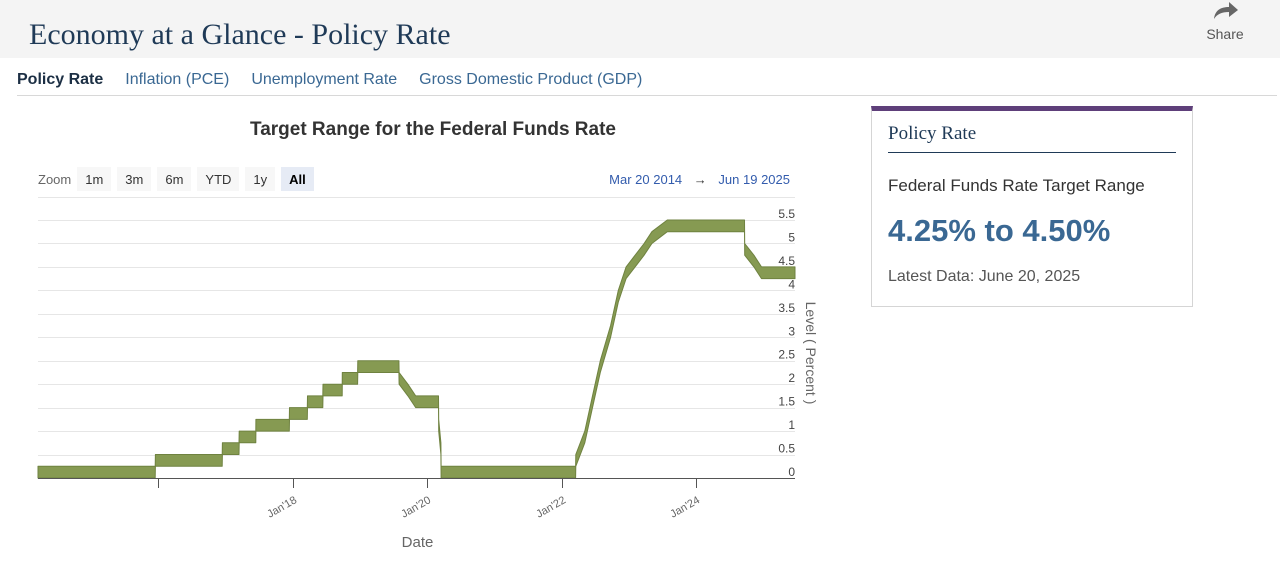 Image resolution: width=1280 pixels, height=561 pixels. I want to click on card-latest-data: Latest Data: June 20, 2025, so click(984, 276).